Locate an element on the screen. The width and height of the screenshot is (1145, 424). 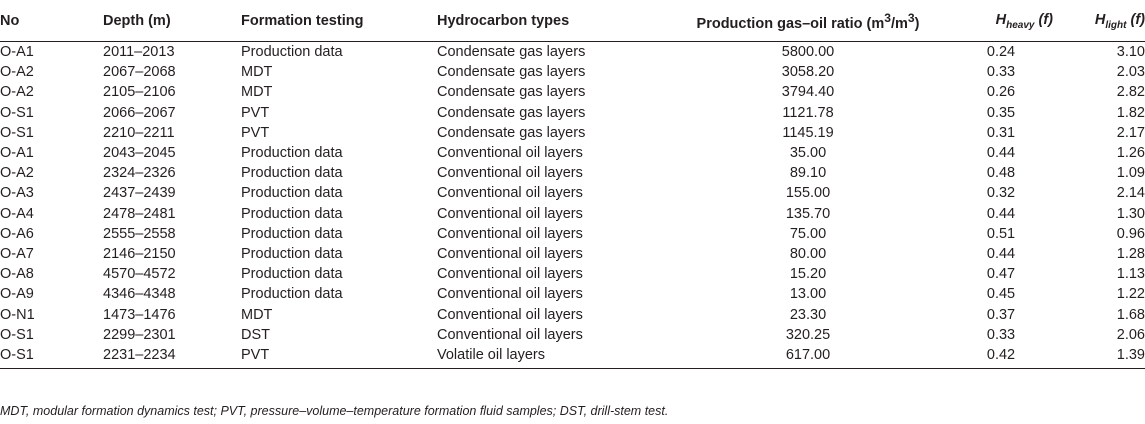
cell-depth: 2478–2481 is located at coordinates (139, 213).